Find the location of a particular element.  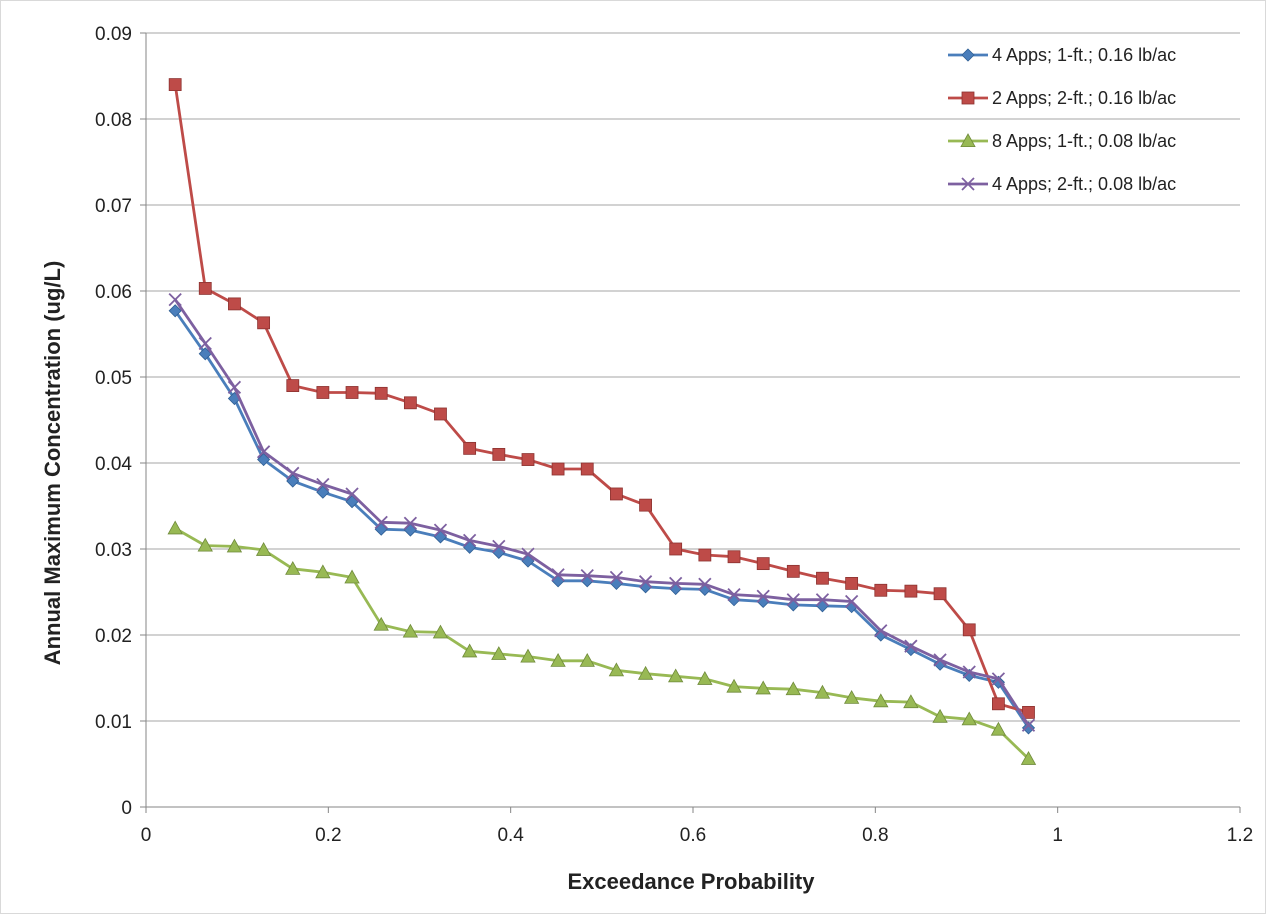

series-4-point-1-b is located at coordinates (175, 299).